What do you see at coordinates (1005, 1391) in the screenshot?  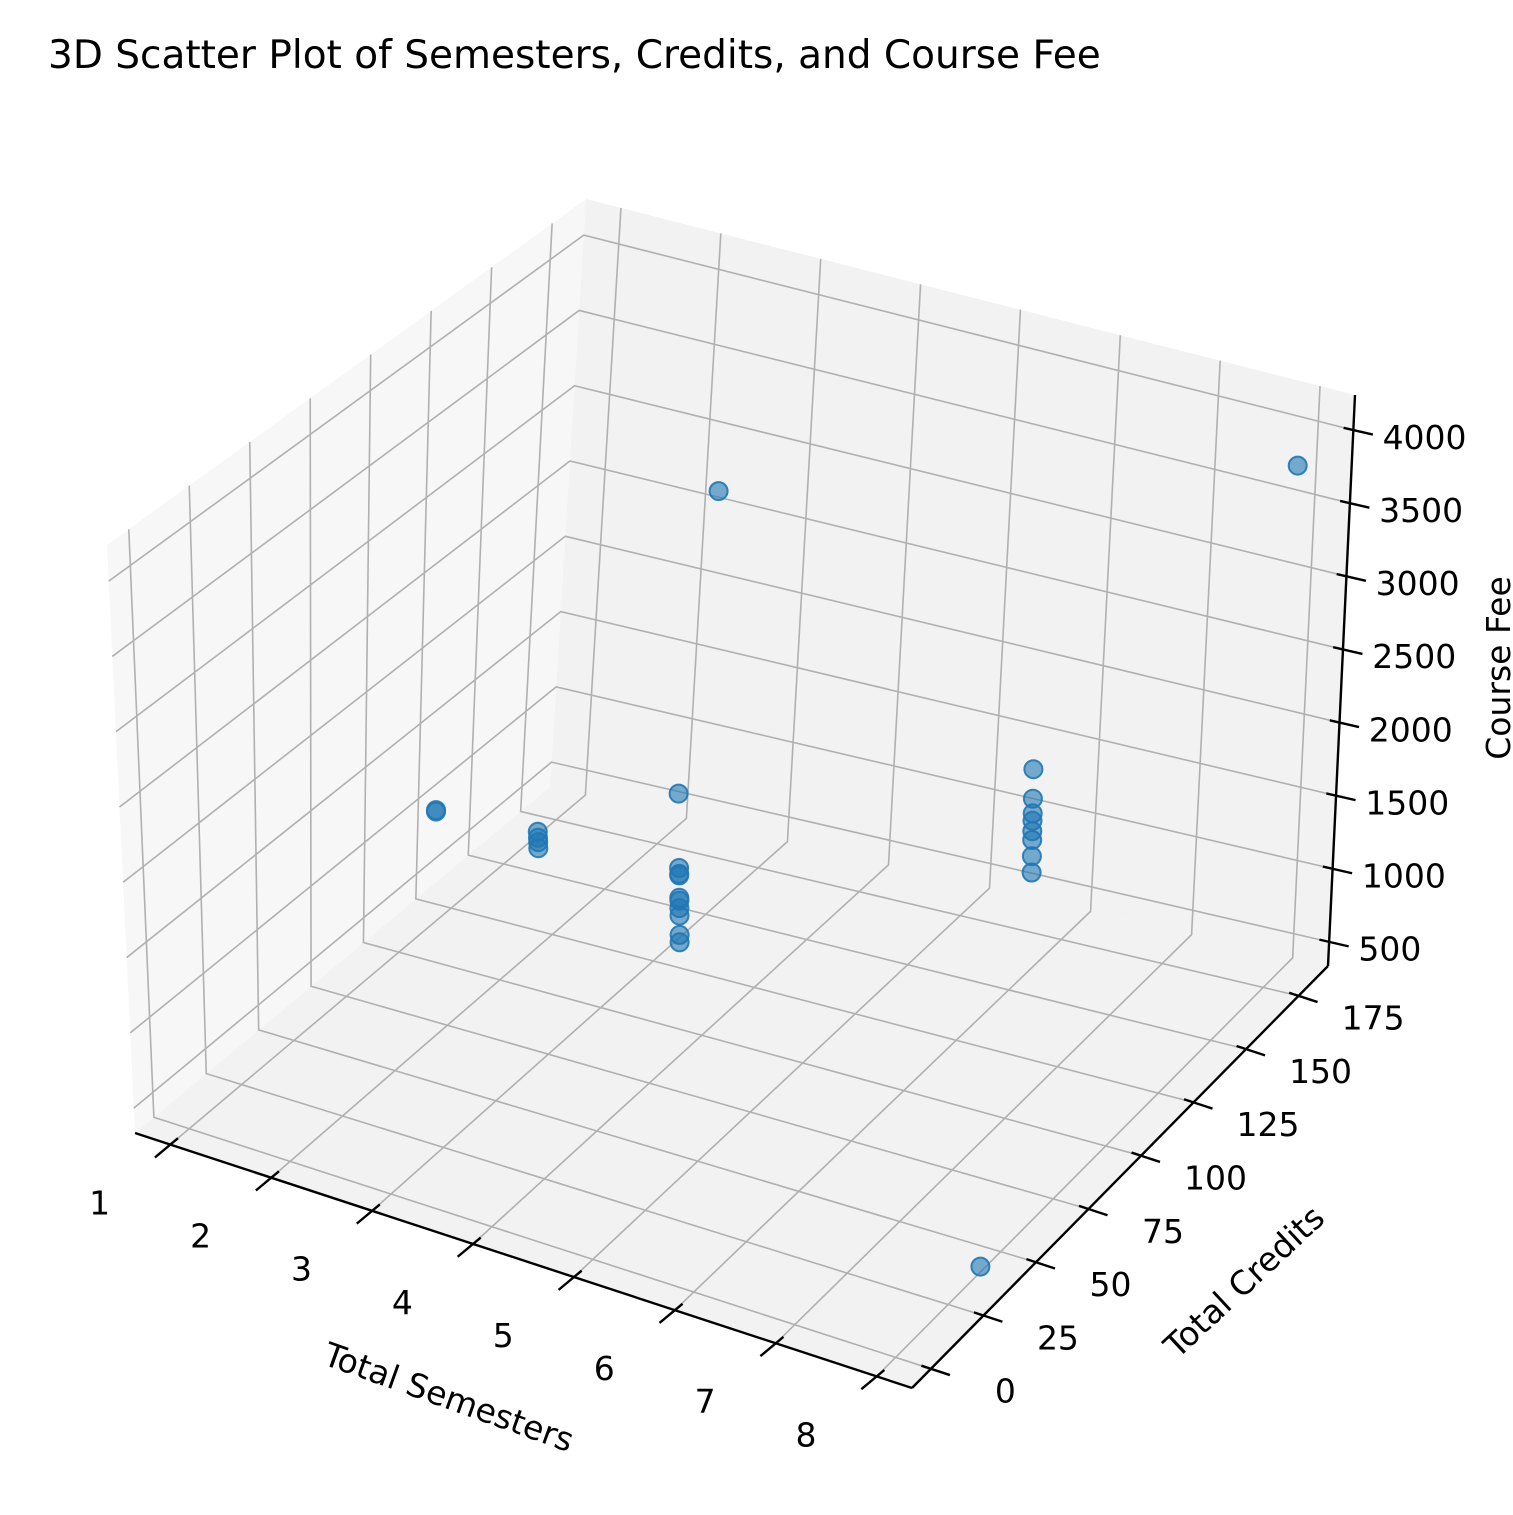 I see `y-tick-label: 0` at bounding box center [1005, 1391].